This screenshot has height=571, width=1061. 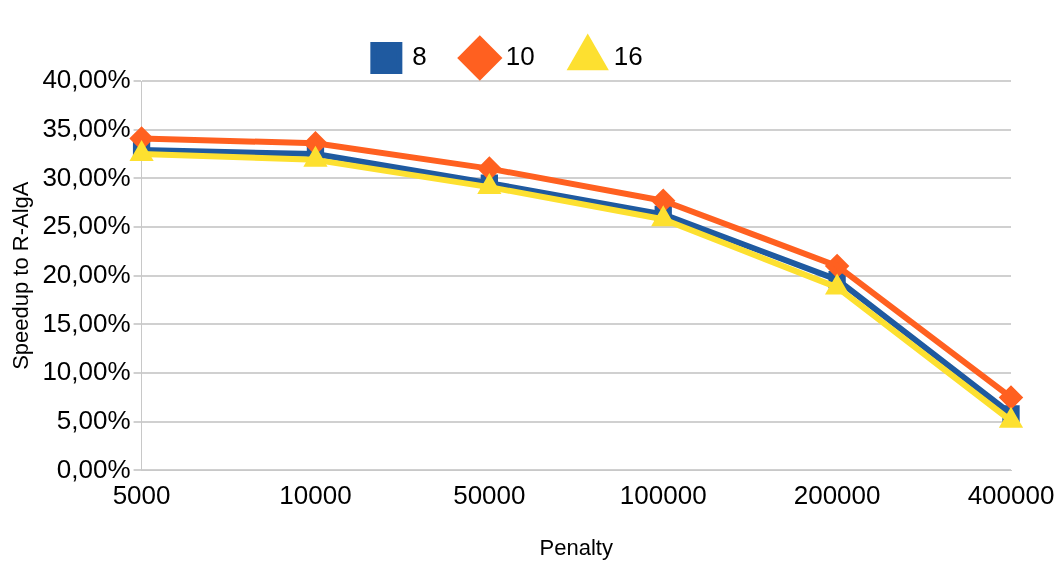 I want to click on legend-label: 10, so click(x=520, y=56).